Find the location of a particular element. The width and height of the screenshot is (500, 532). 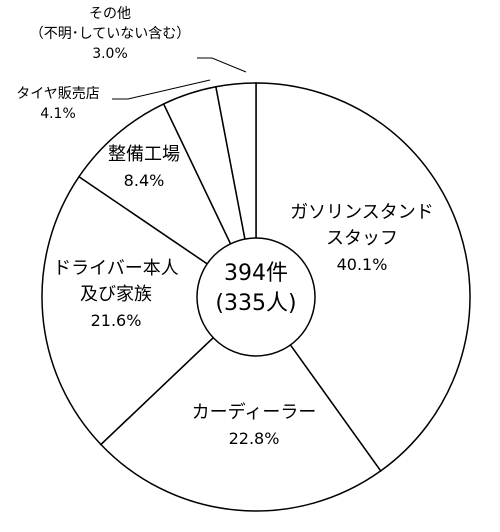

slice-label-other: その他 is located at coordinates (110, 14).